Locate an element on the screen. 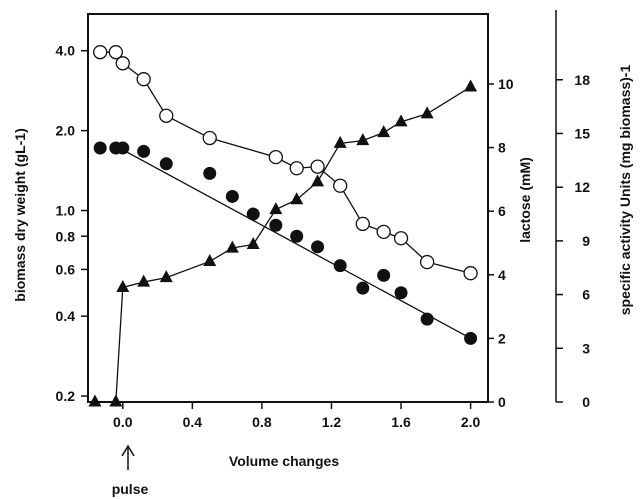 This screenshot has width=642, height=499. right1-y-tick-label: 6 is located at coordinates (502, 211).